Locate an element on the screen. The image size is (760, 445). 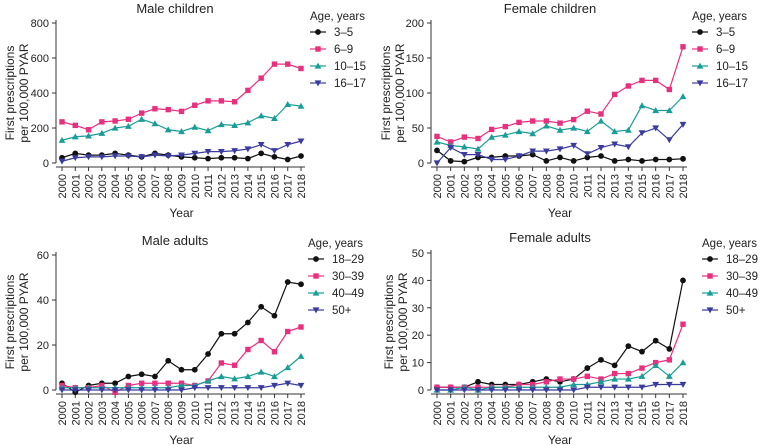
legend-label: 40–49 is located at coordinates (348, 294).